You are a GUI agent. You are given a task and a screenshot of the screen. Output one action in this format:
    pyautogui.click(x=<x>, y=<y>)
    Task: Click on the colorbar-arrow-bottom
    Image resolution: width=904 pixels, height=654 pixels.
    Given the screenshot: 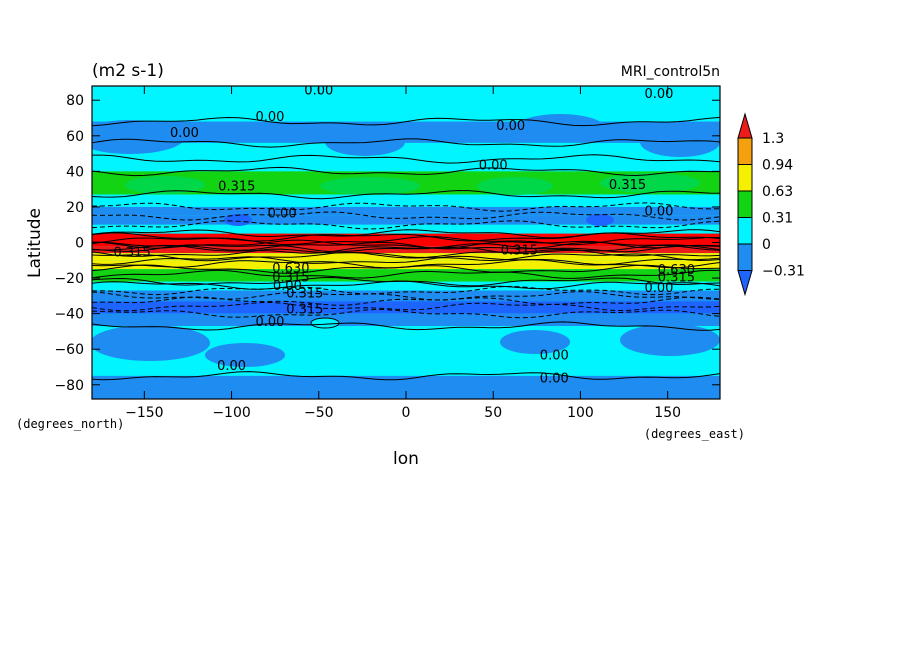 What is the action you would take?
    pyautogui.click(x=745, y=283)
    